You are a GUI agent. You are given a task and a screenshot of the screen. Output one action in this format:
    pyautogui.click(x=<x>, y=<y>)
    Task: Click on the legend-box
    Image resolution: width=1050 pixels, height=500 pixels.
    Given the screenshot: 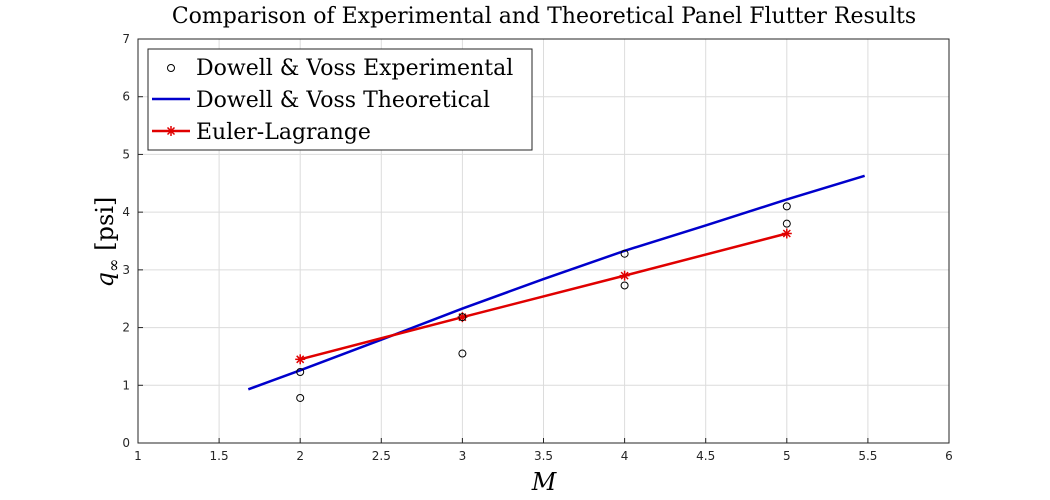 What is the action you would take?
    pyautogui.click(x=340, y=99)
    